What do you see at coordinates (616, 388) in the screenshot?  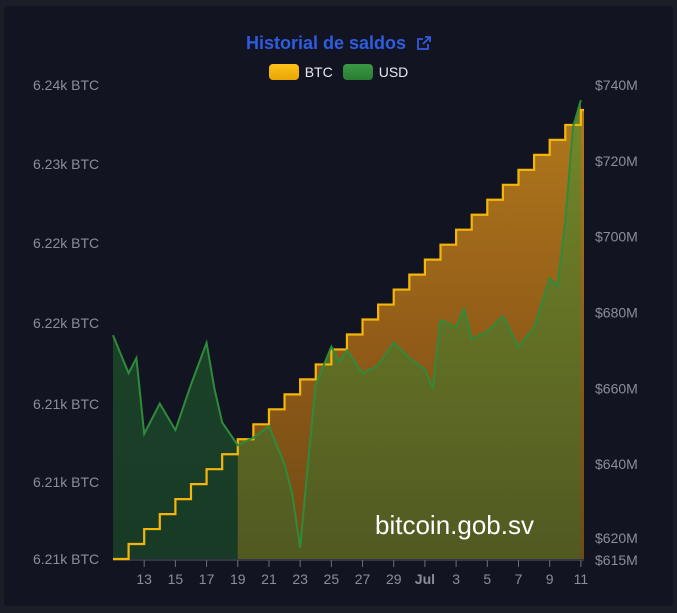 I see `right-tick-label: $660M` at bounding box center [616, 388].